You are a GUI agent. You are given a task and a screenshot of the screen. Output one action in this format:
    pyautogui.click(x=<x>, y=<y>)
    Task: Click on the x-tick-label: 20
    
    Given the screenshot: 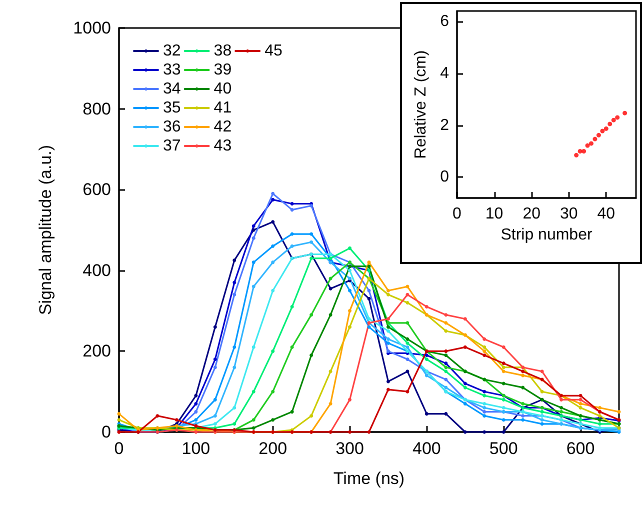 What is the action you would take?
    pyautogui.click(x=531, y=214)
    